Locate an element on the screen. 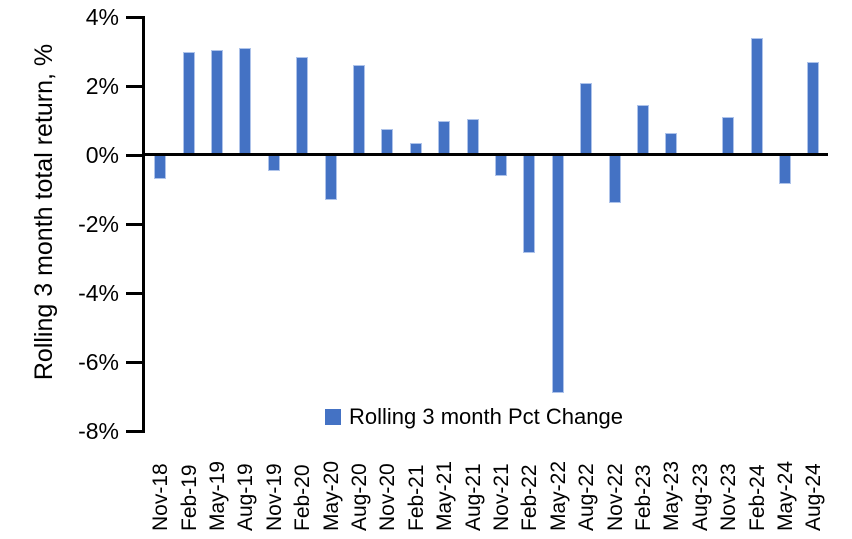 The height and width of the screenshot is (539, 852). x-tick-label-Feb-21: Feb-21 is located at coordinates (416, 497).